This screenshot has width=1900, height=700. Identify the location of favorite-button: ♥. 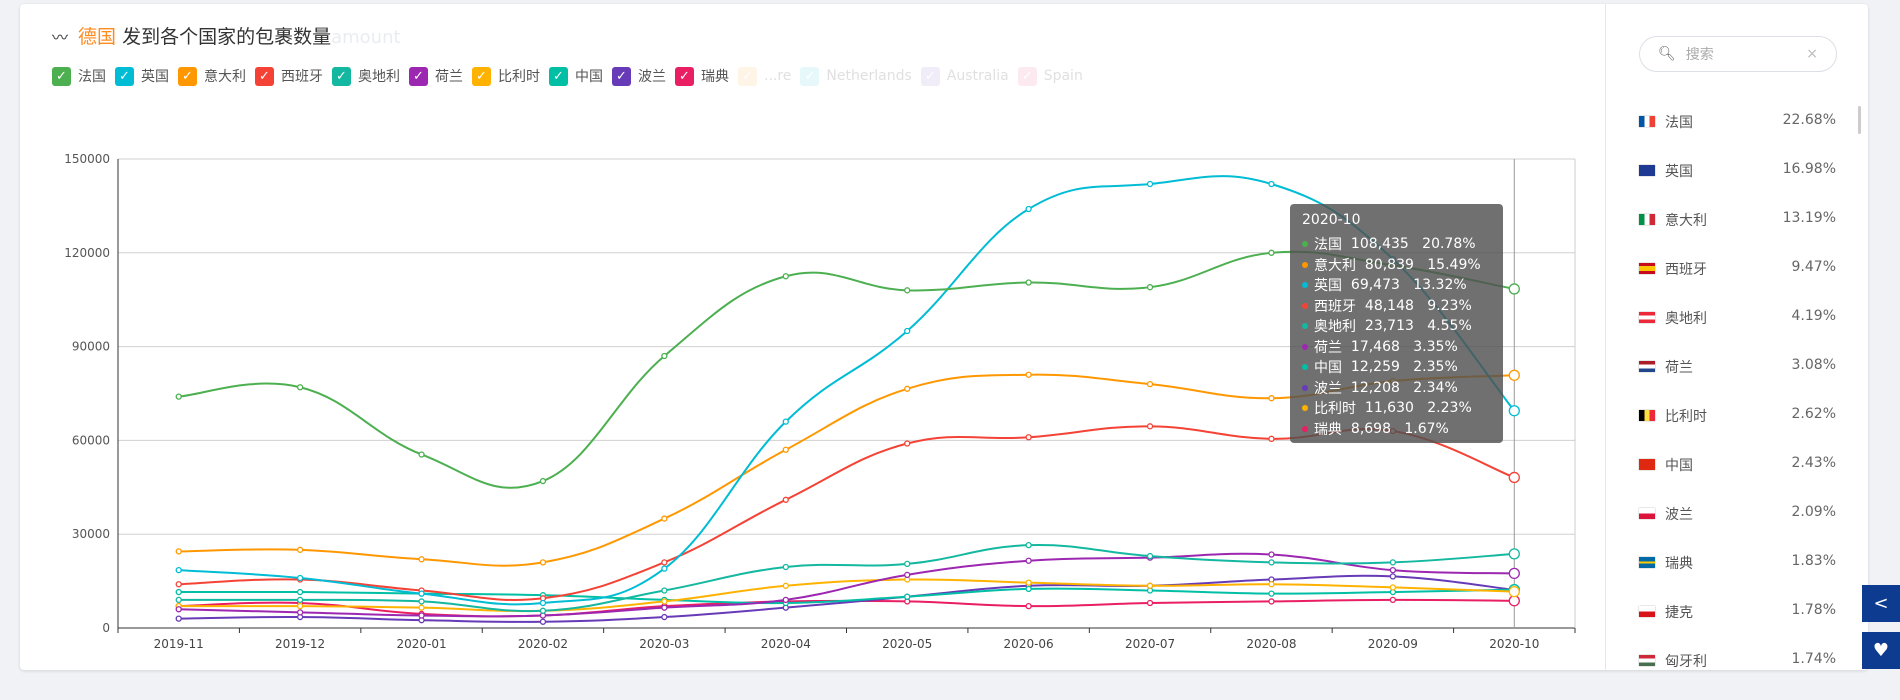
(1881, 650).